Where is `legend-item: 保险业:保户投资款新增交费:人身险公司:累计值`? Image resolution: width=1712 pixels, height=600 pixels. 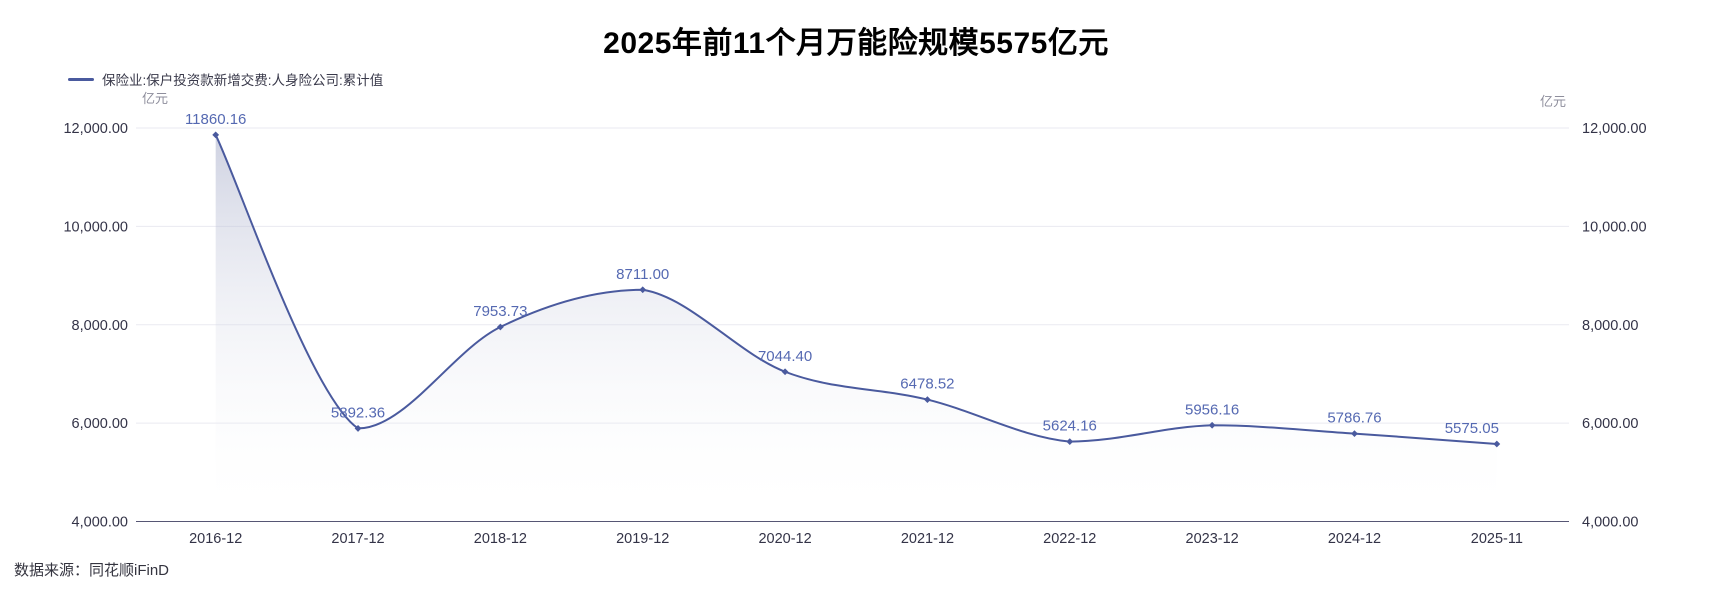
legend-item: 保险业:保户投资款新增交费:人身险公司:累计值 is located at coordinates (225, 79).